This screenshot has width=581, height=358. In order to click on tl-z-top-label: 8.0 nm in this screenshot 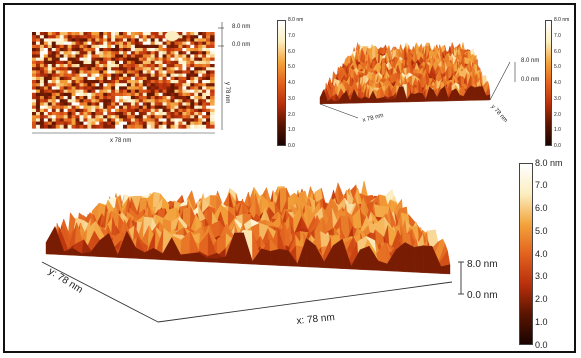, I will do `click(241, 27)`.